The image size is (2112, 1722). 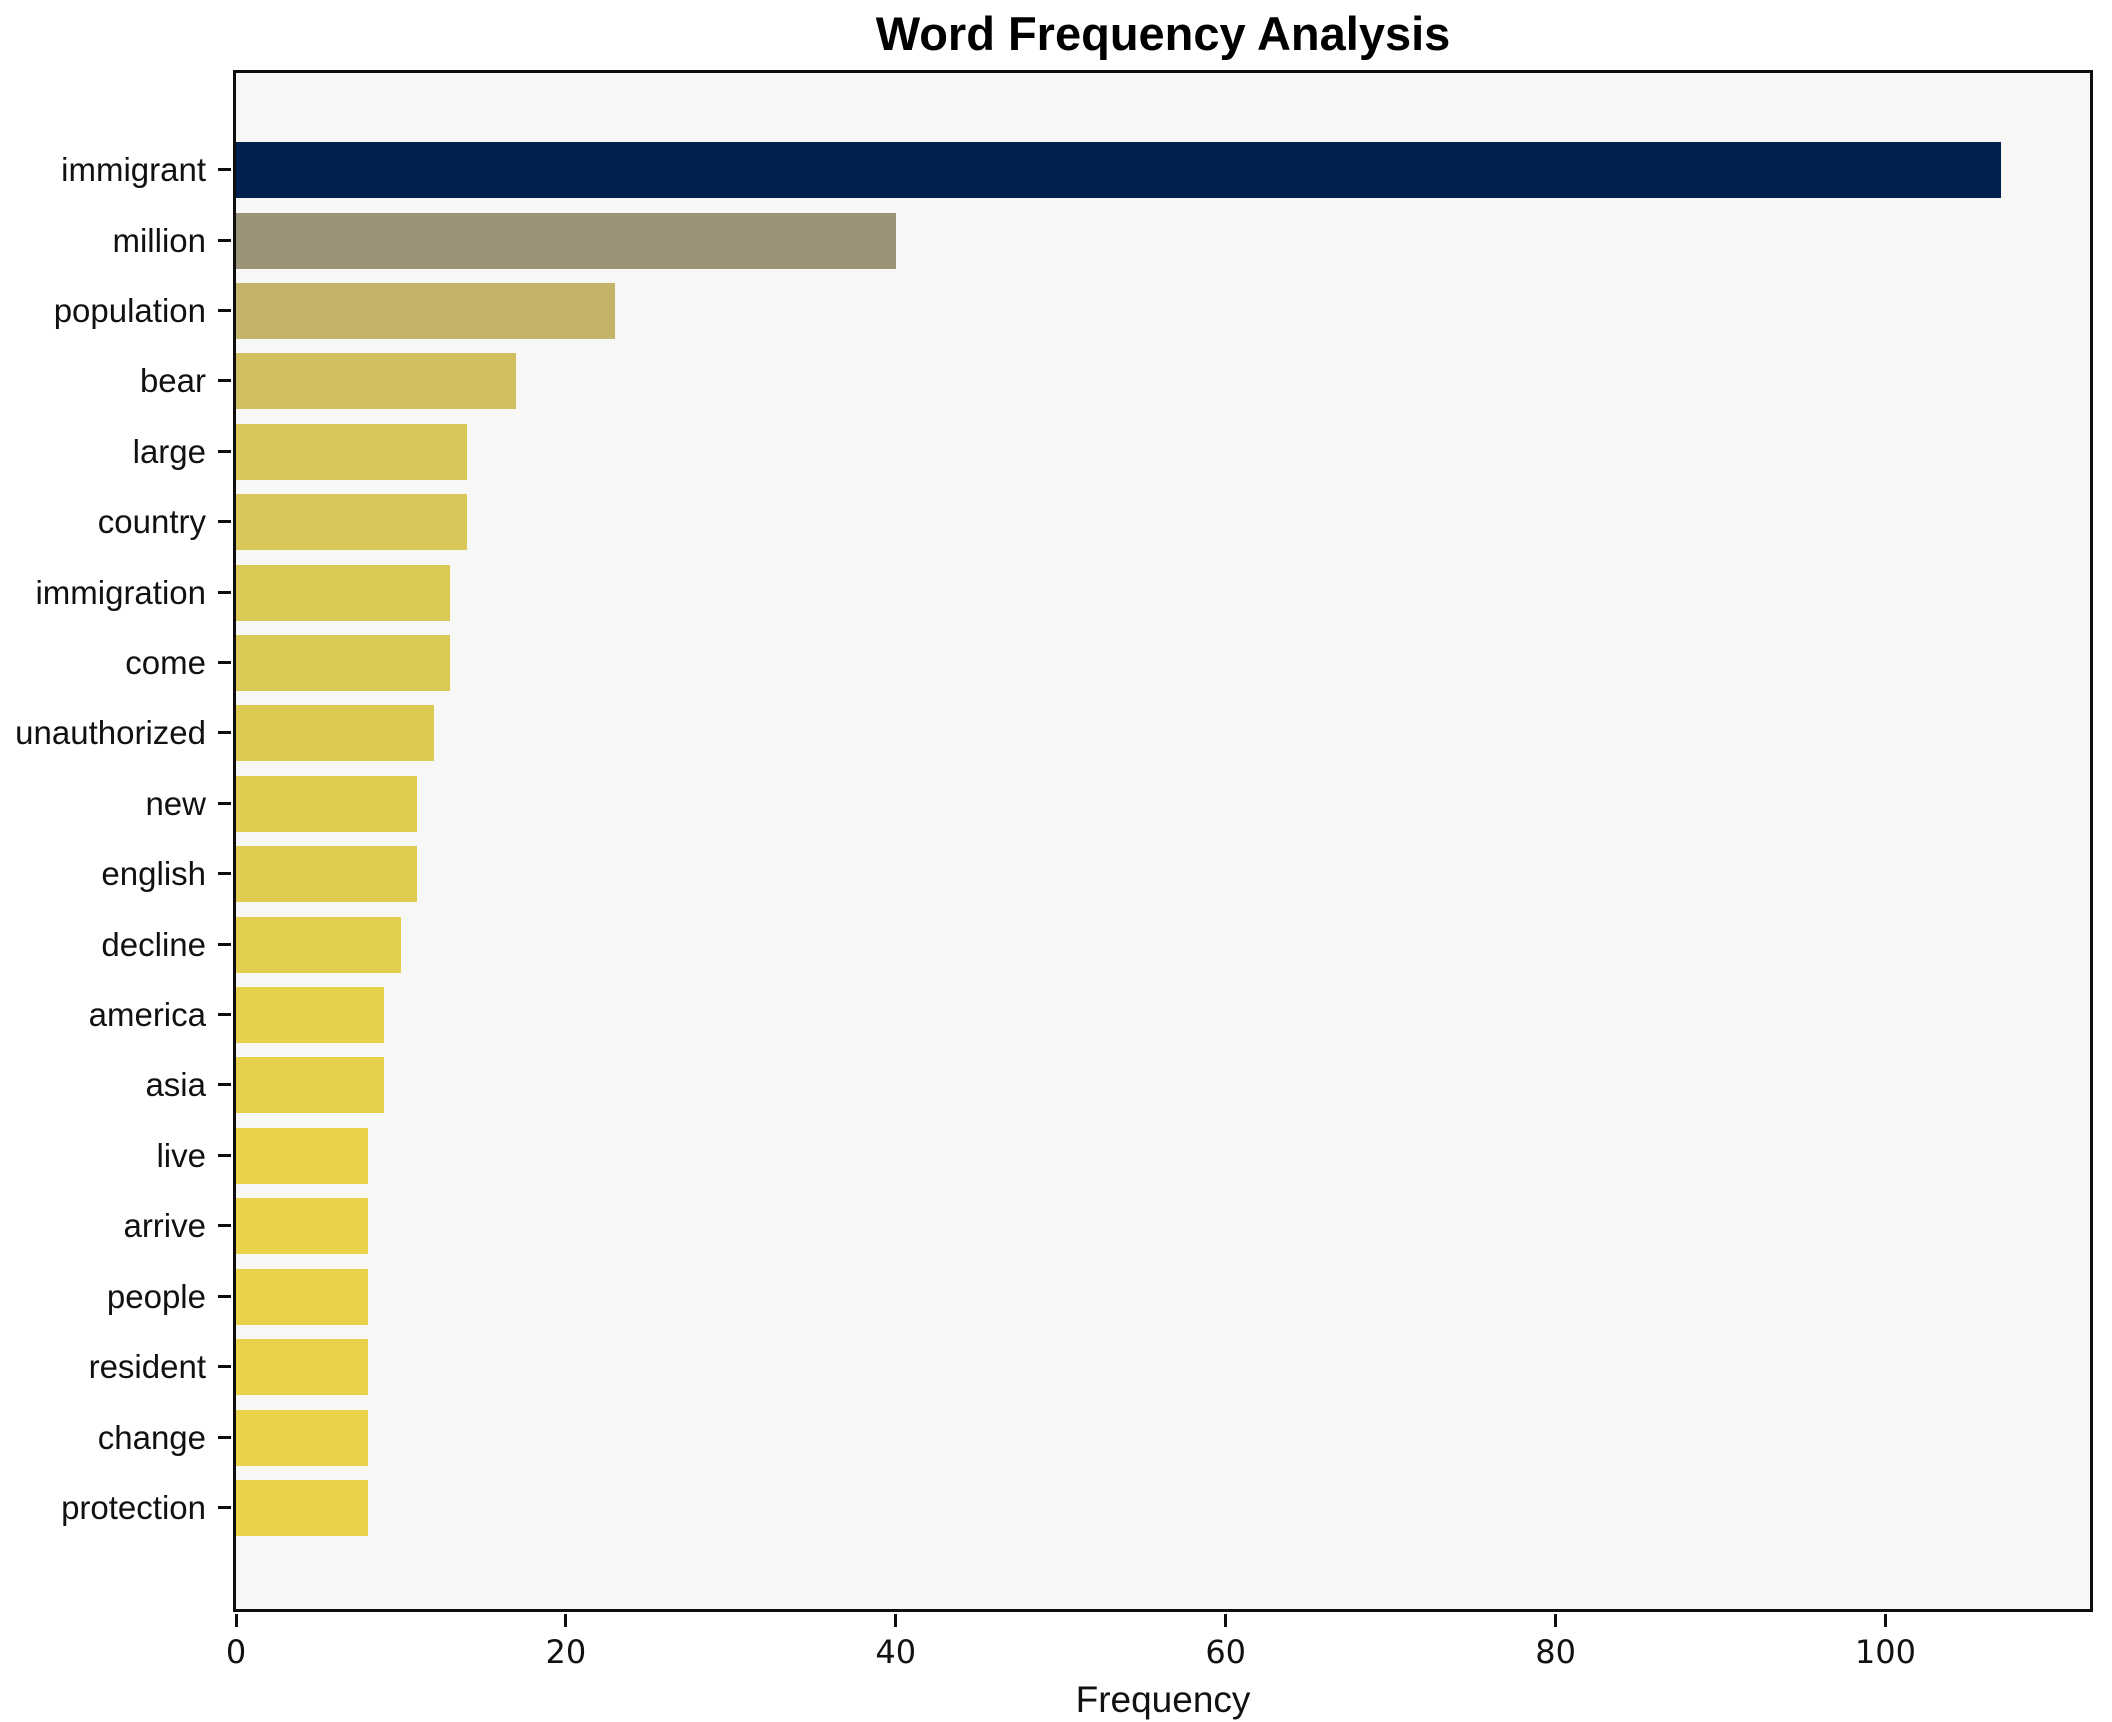 I want to click on bar-row: asia, so click(x=1117, y=1085).